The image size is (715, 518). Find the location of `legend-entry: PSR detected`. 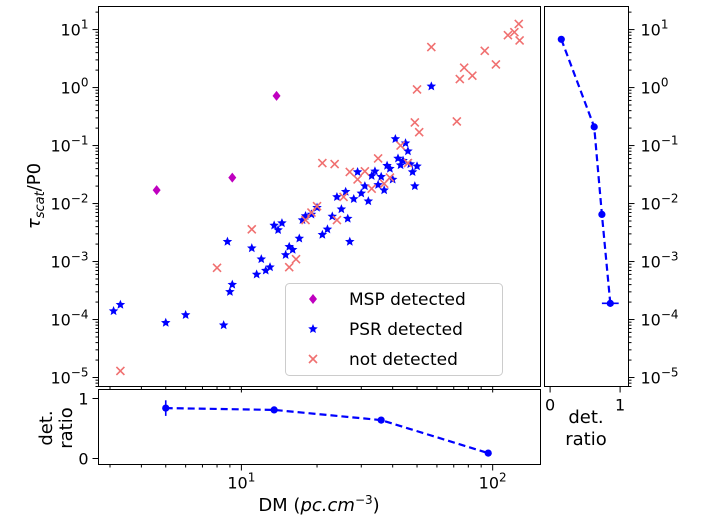

legend-entry: PSR detected is located at coordinates (406, 330).